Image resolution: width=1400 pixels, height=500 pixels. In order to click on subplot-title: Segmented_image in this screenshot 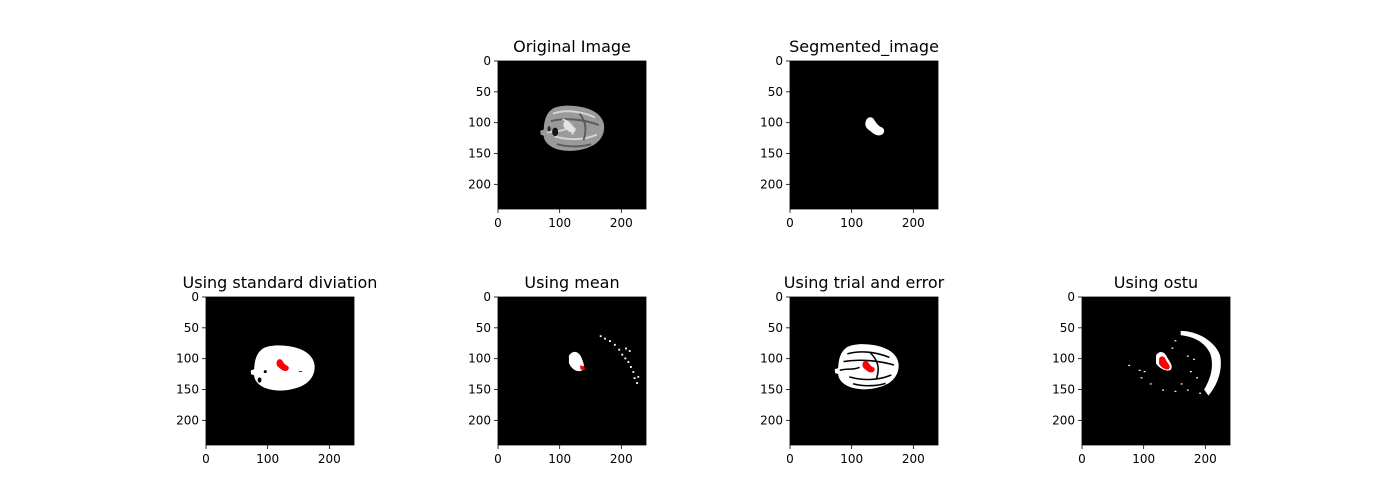, I will do `click(864, 47)`.